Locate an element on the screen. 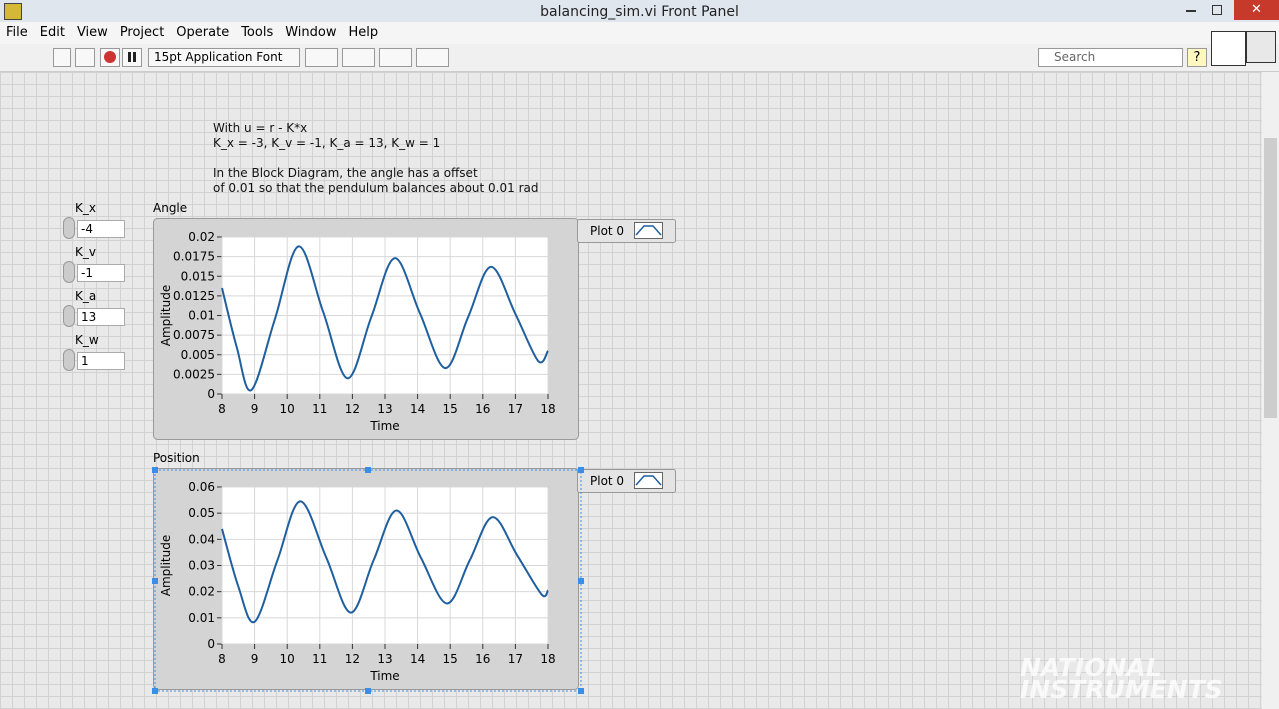 The width and height of the screenshot is (1279, 709). numeric-control: 13 is located at coordinates (101, 317).